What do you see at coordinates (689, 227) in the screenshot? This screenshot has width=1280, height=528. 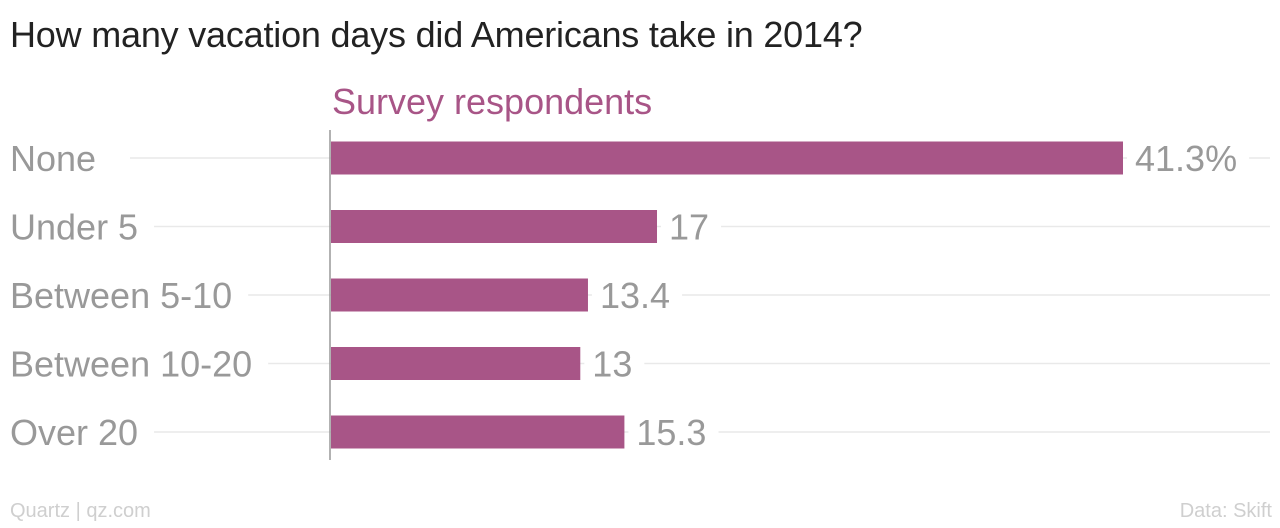 I see `value-label: 17` at bounding box center [689, 227].